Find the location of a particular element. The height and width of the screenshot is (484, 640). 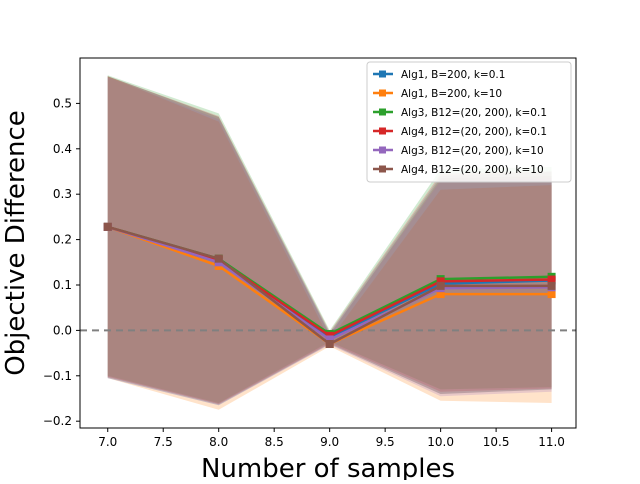

series-5-point is located at coordinates (329, 339).